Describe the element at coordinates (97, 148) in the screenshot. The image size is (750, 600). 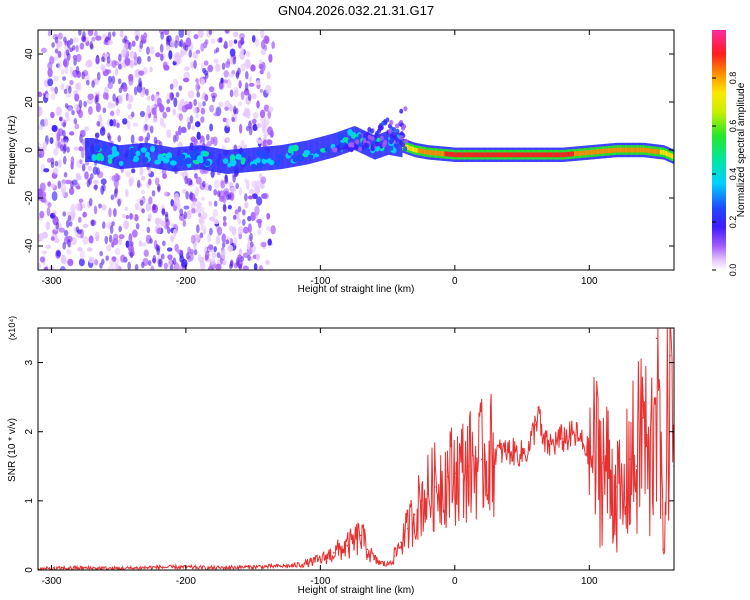
I see `ridge-blob` at that location.